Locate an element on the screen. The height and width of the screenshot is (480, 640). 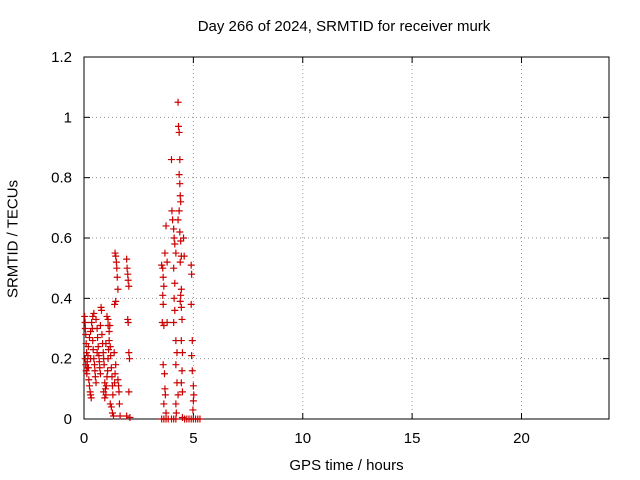
y-tick-label: 0.4 is located at coordinates (61, 298).